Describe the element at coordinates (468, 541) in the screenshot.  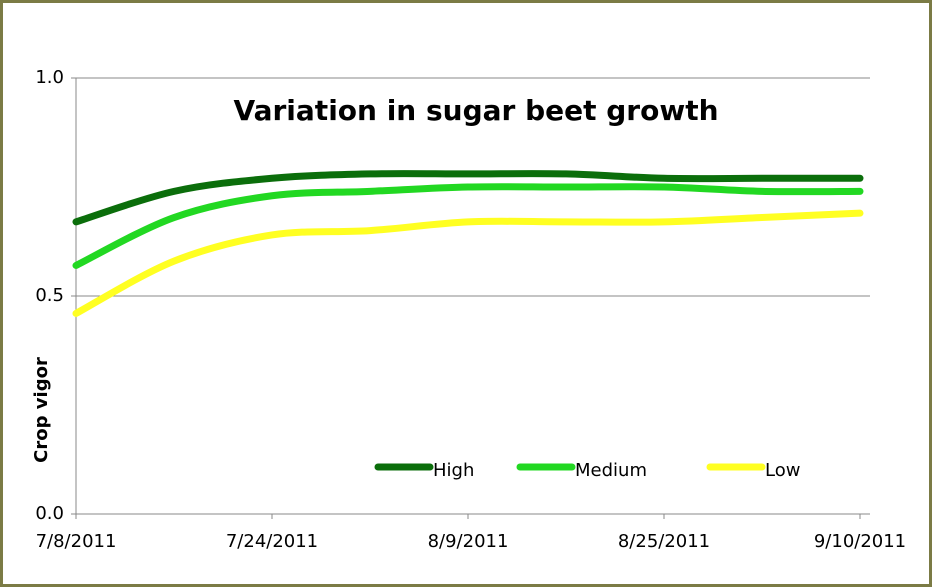
I see `x-tick-label: 8/9/2011` at that location.